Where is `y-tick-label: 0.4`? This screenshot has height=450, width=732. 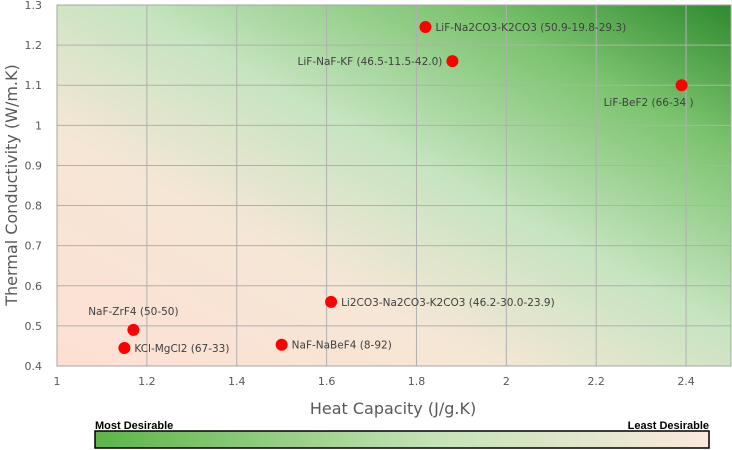
y-tick-label: 0.4 is located at coordinates (34, 366).